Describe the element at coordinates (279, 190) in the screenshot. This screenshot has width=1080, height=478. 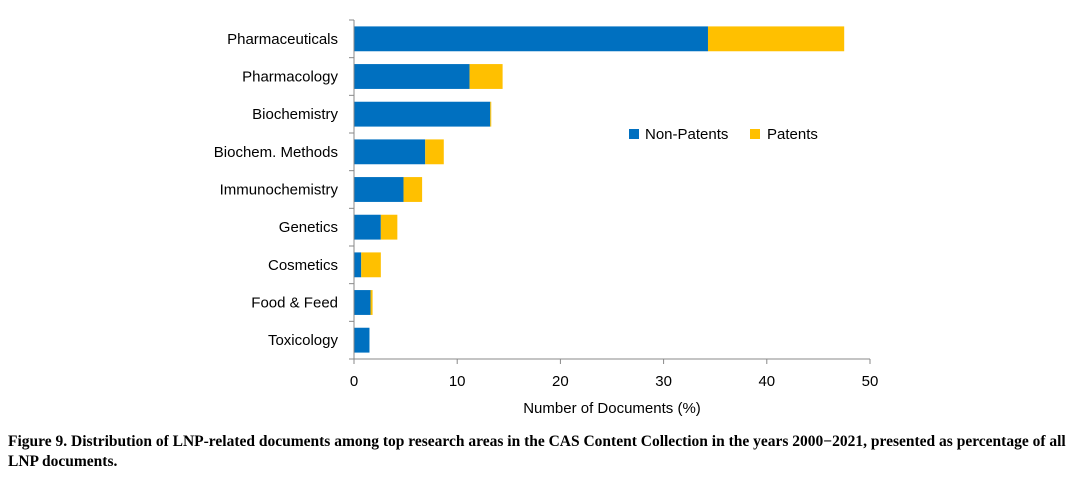
I see `category-label: Immunochemistry` at that location.